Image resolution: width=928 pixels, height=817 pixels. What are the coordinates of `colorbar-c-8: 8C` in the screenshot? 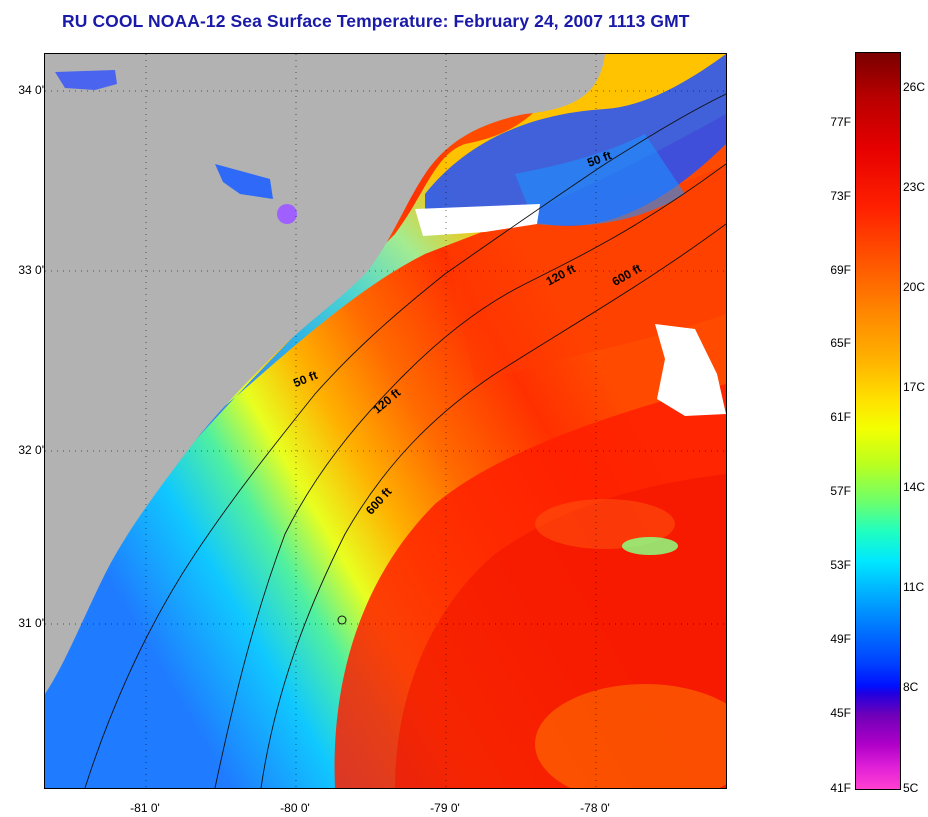 It's located at (911, 687).